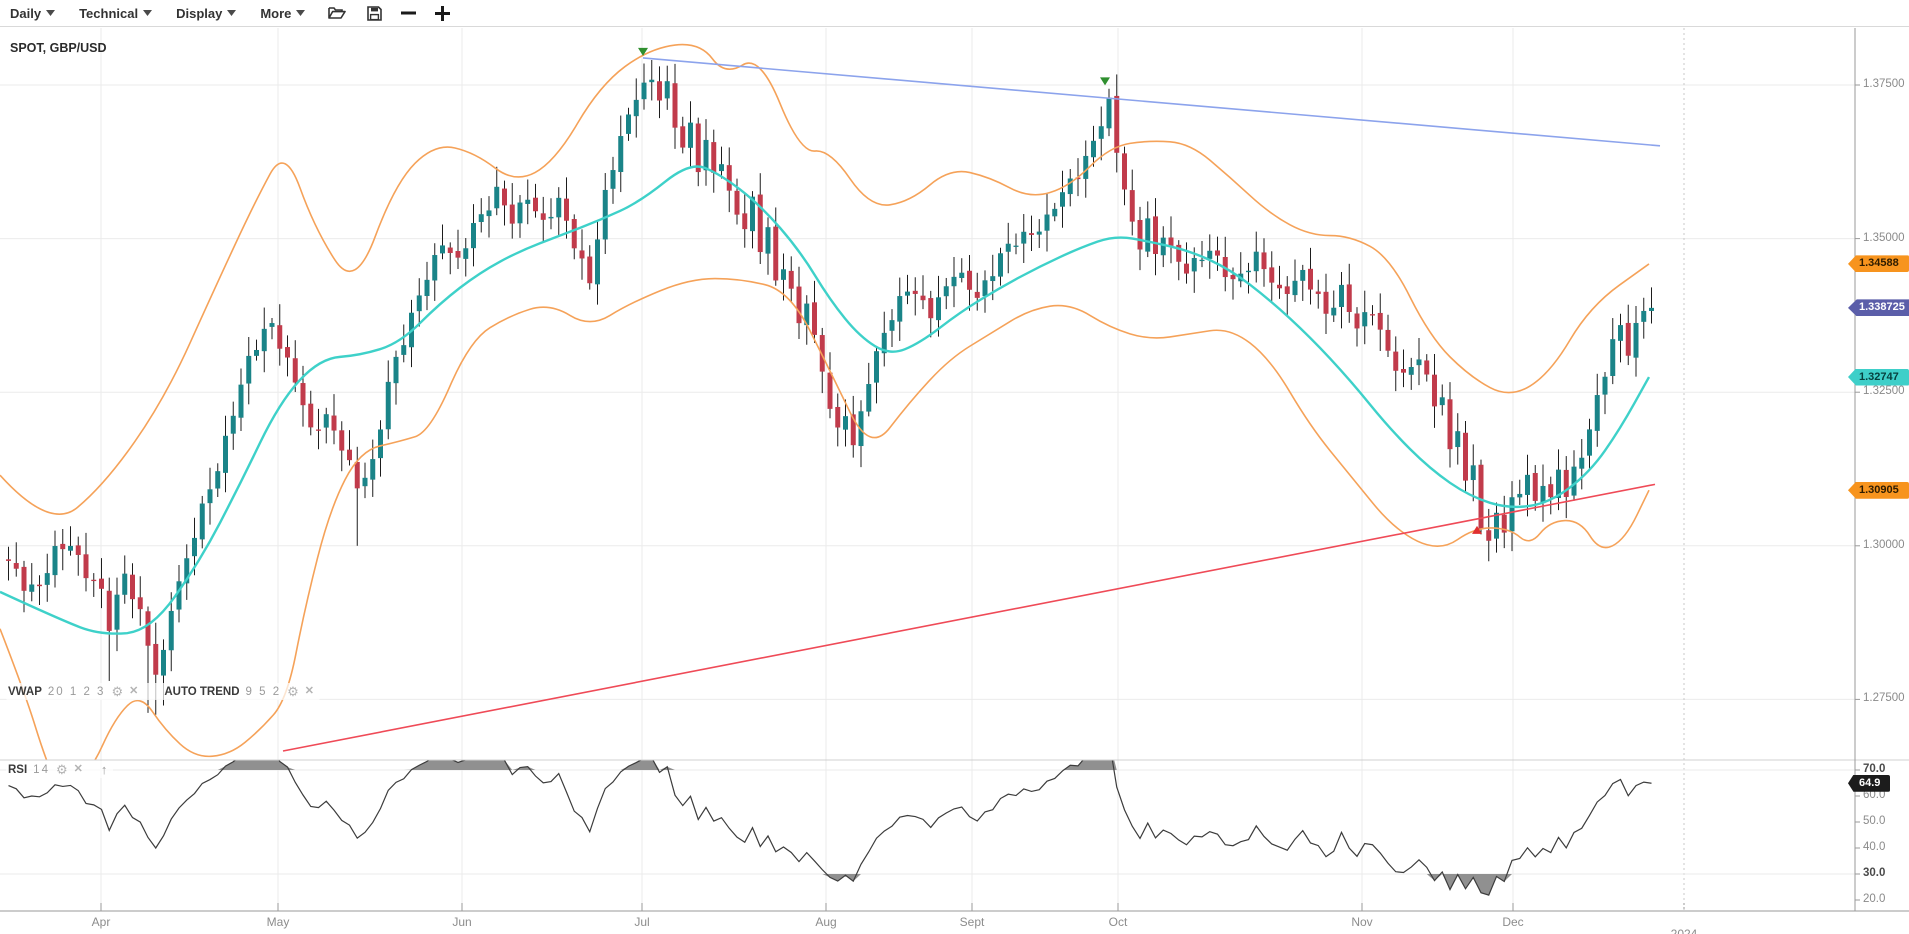 The height and width of the screenshot is (934, 1909). What do you see at coordinates (1874, 873) in the screenshot?
I see `rsi-axis-label: 30.0` at bounding box center [1874, 873].